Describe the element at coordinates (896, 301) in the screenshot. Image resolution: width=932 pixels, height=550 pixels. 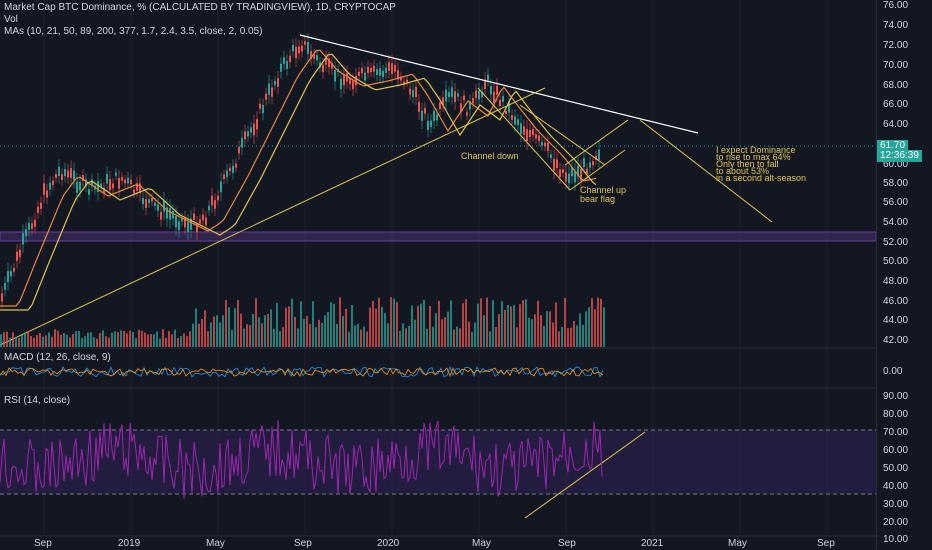
I see `price-tick: 46.00` at that location.